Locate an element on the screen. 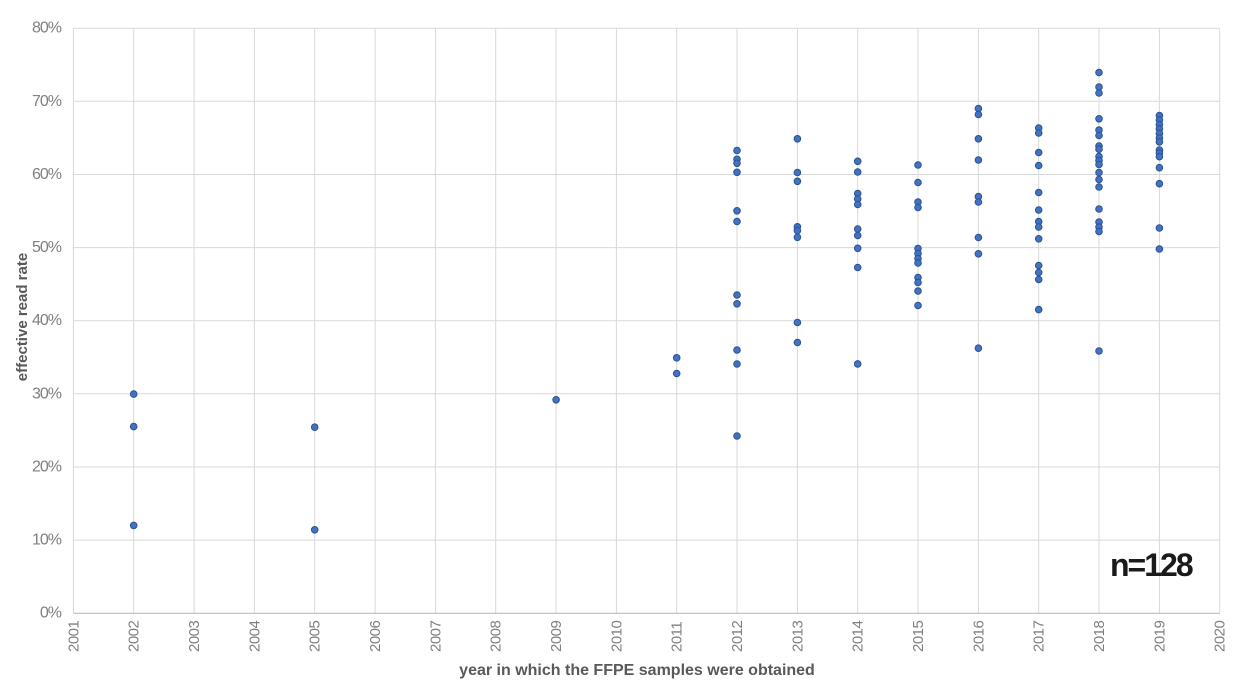  svg-text: 2004 is located at coordinates (254, 636).